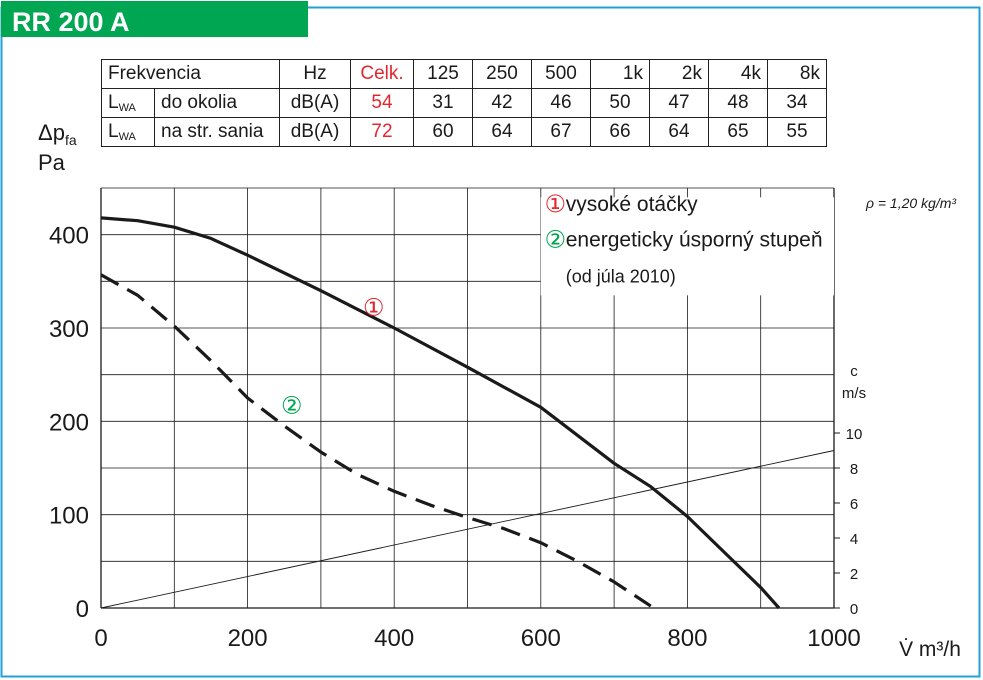  I want to click on c-axis-unit: m/s, so click(854, 393).